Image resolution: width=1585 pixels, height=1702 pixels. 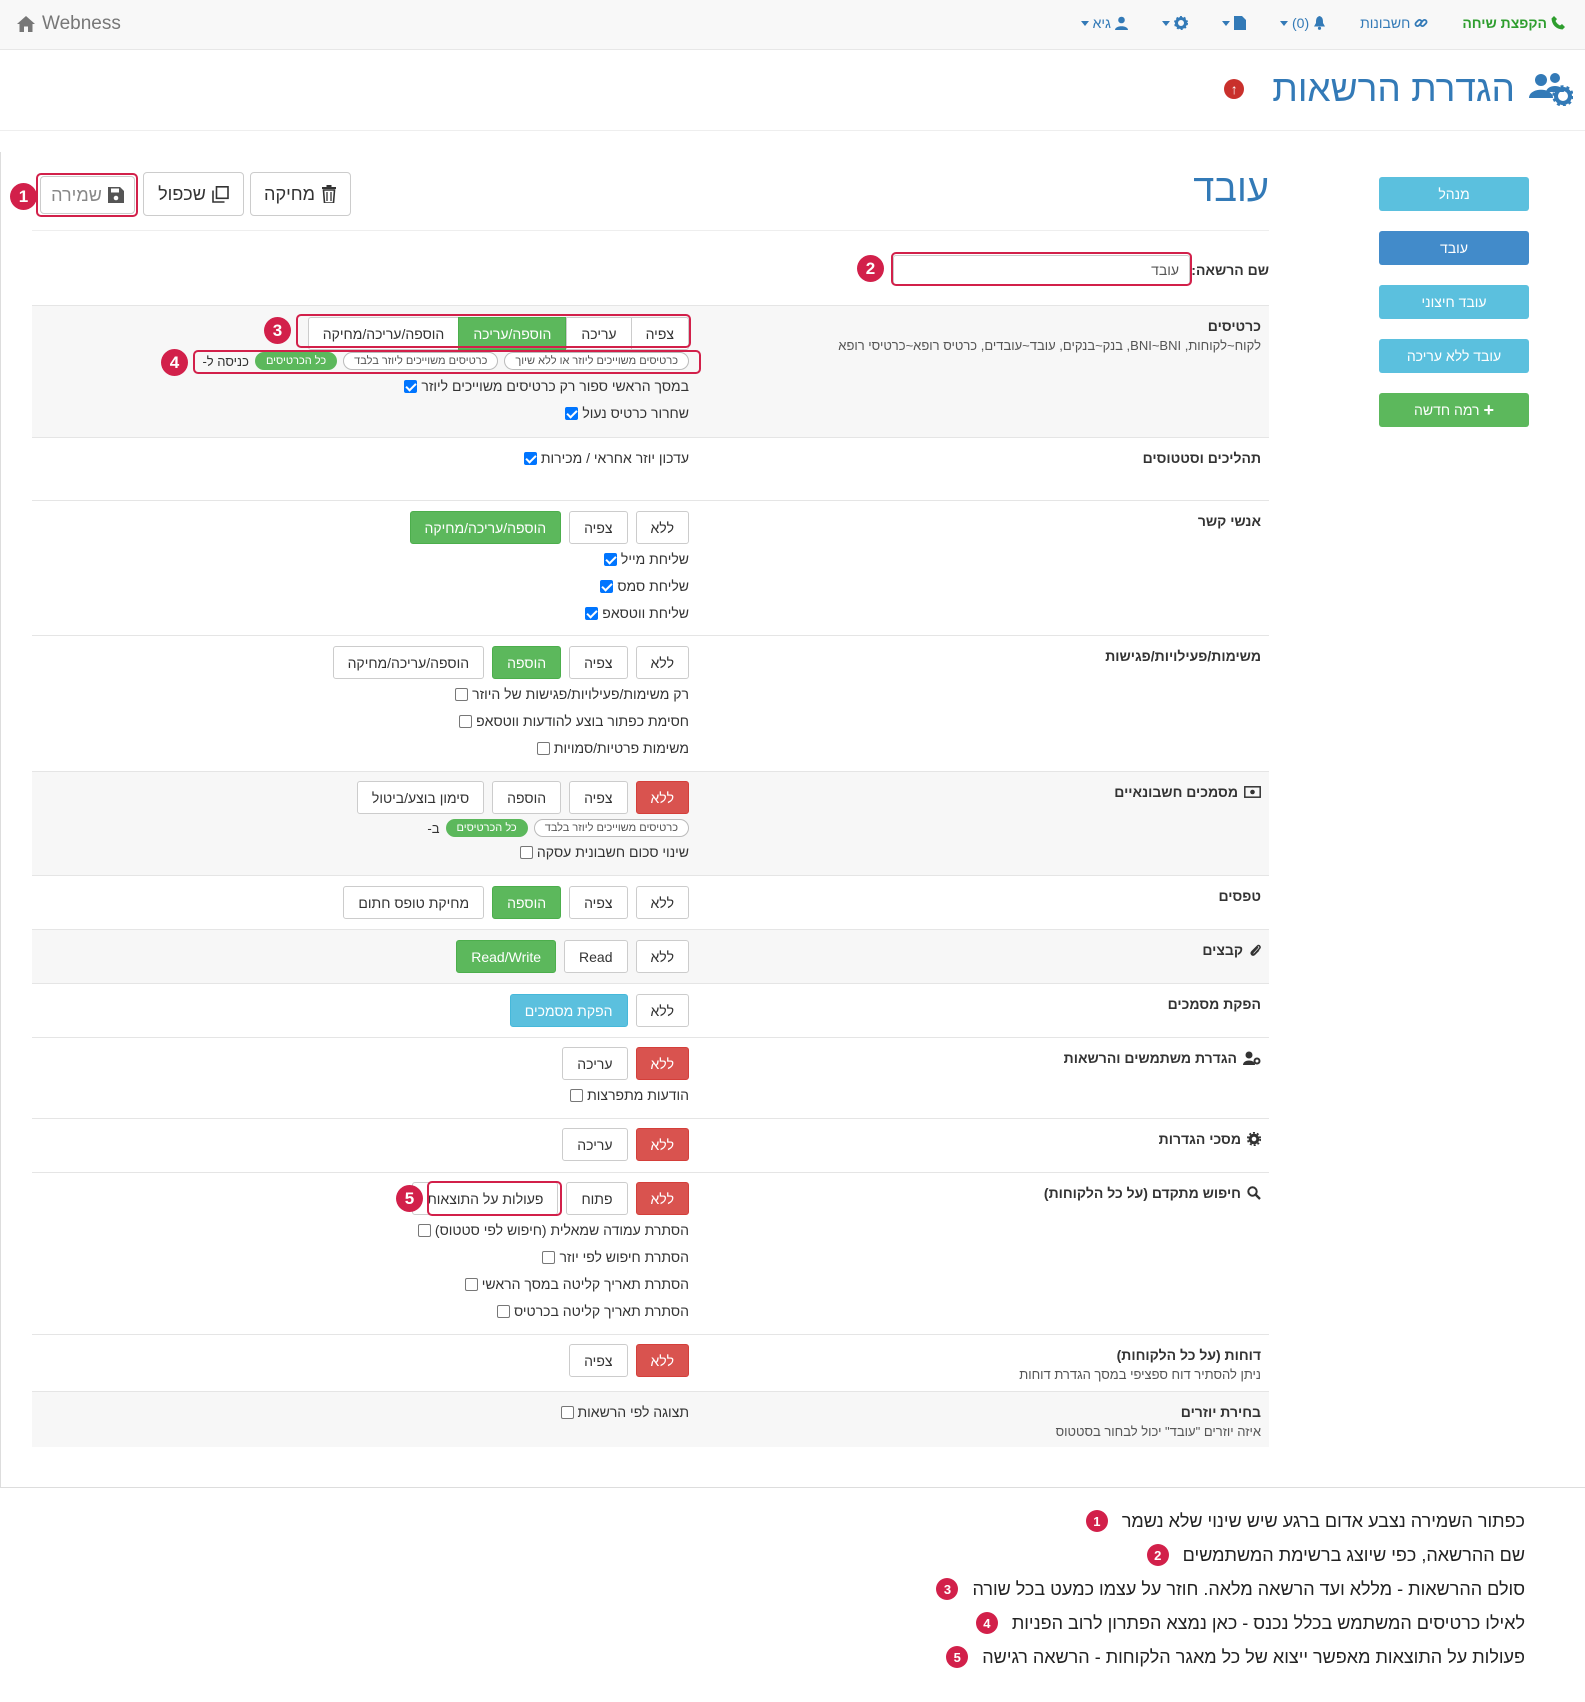 I want to click on docs-none-button: ללא, so click(x=662, y=1010).